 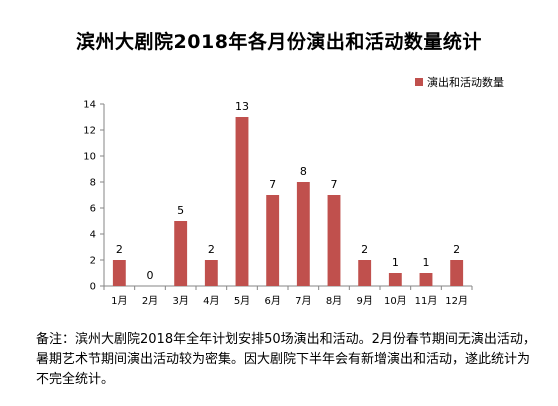 What do you see at coordinates (272, 301) in the screenshot?
I see `x-tick-label: 6月` at bounding box center [272, 301].